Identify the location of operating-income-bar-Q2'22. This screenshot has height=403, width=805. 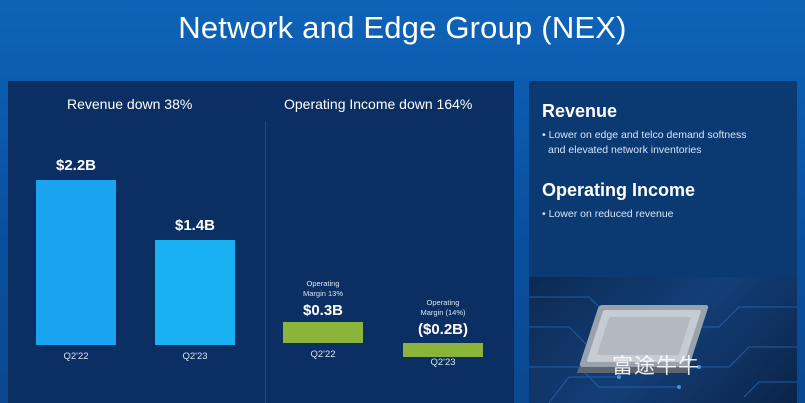
(323, 332).